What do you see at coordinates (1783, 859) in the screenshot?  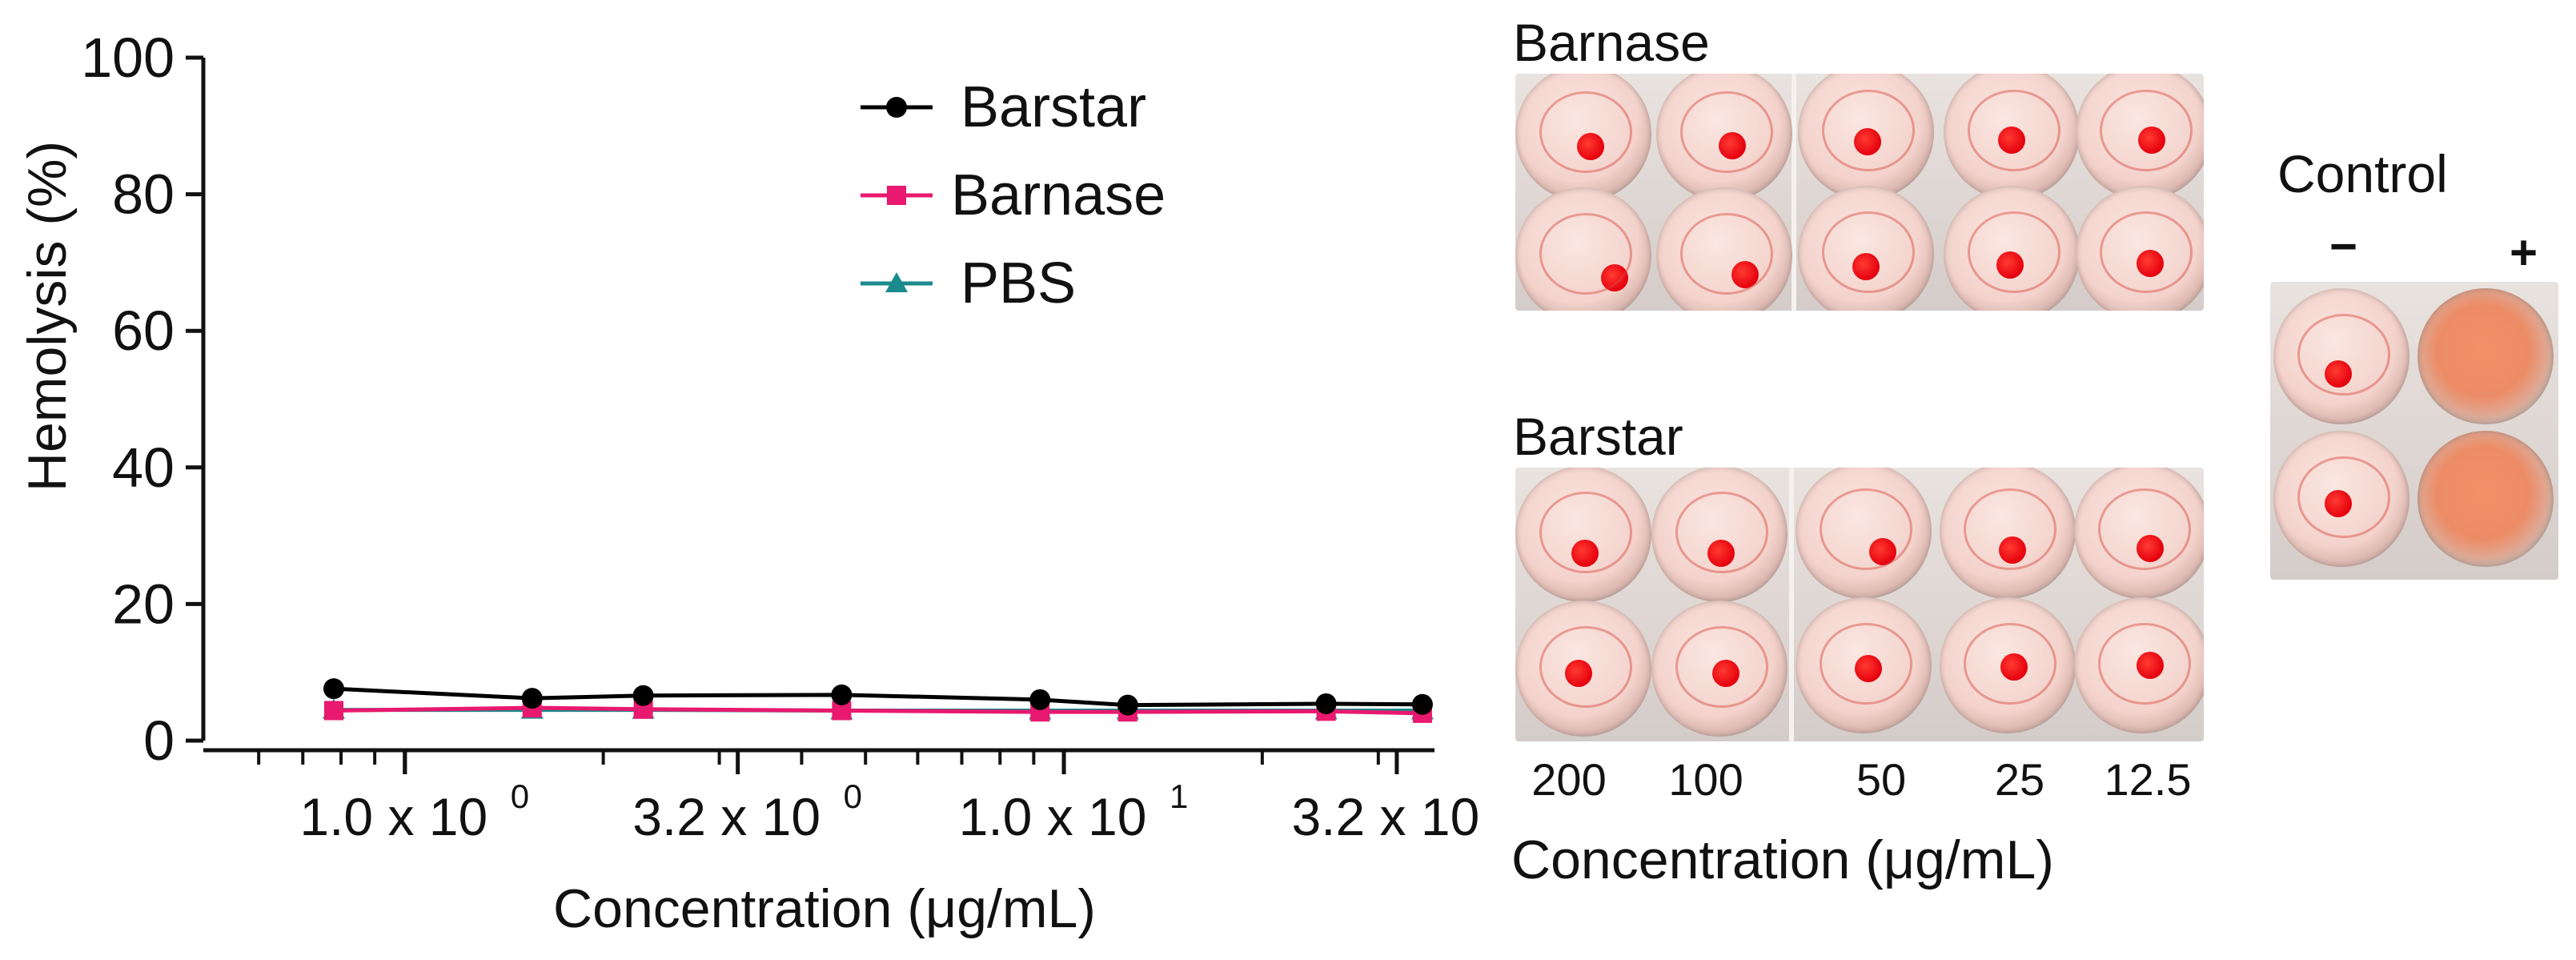 I see `photo-concentration-caption: Concentration (μg/mL)` at bounding box center [1783, 859].